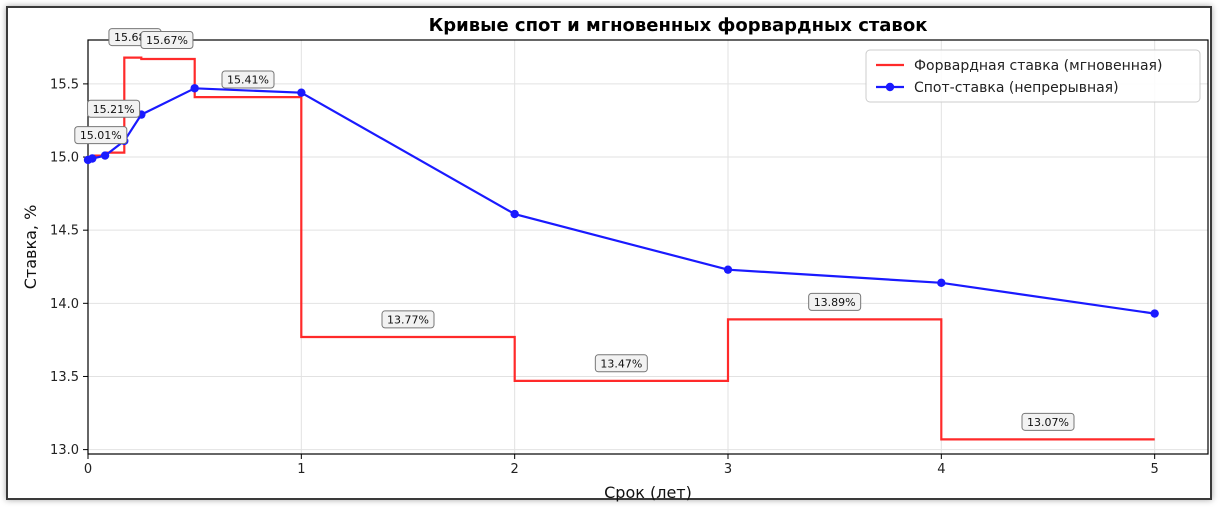  I want to click on value-label: 13.47%, so click(621, 363).